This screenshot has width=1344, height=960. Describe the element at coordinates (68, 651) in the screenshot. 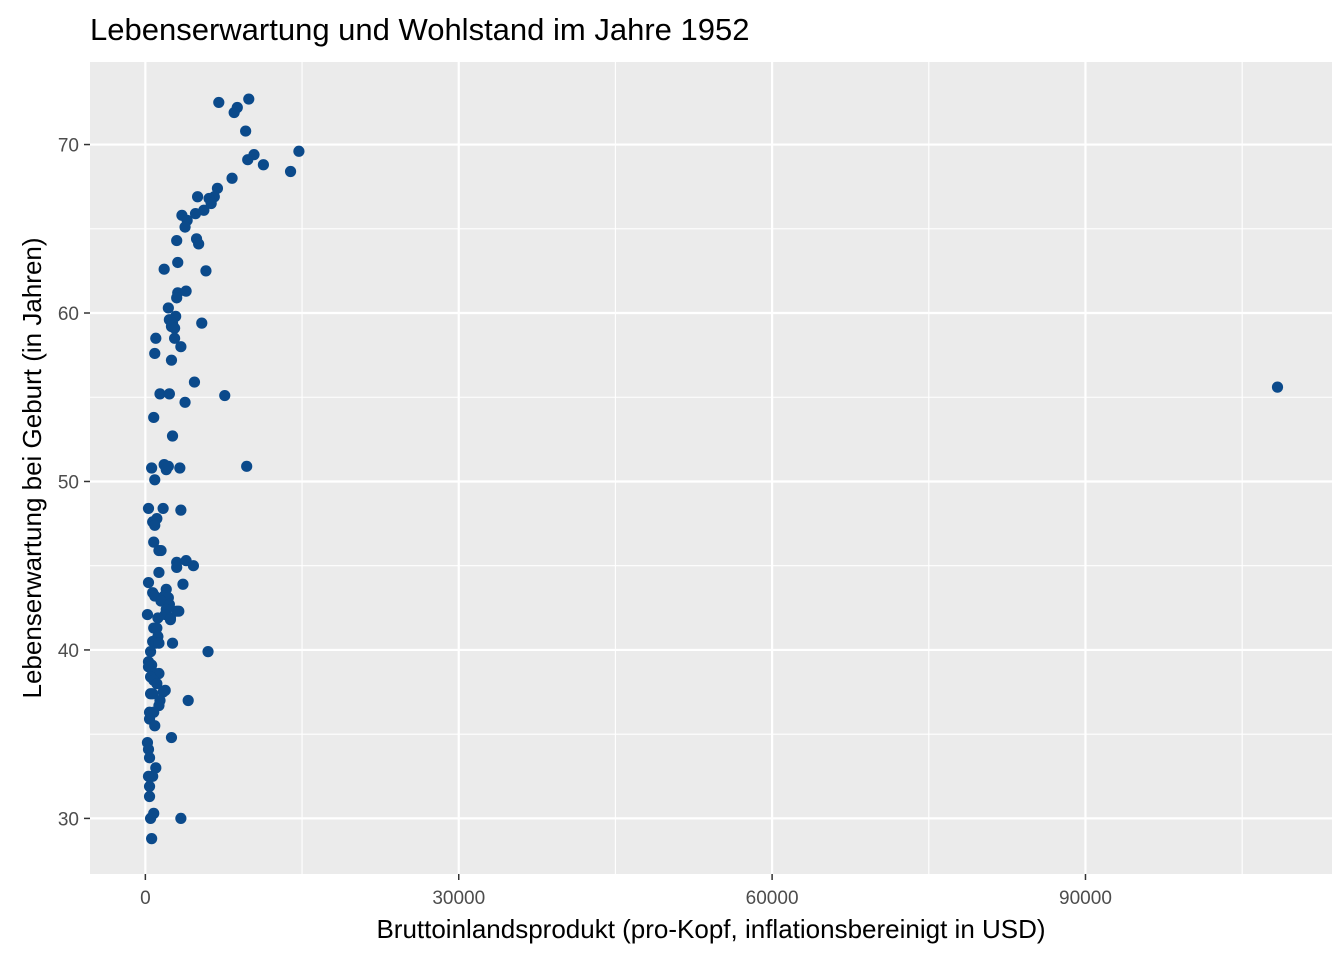

I see `y-tick-label: 40` at that location.